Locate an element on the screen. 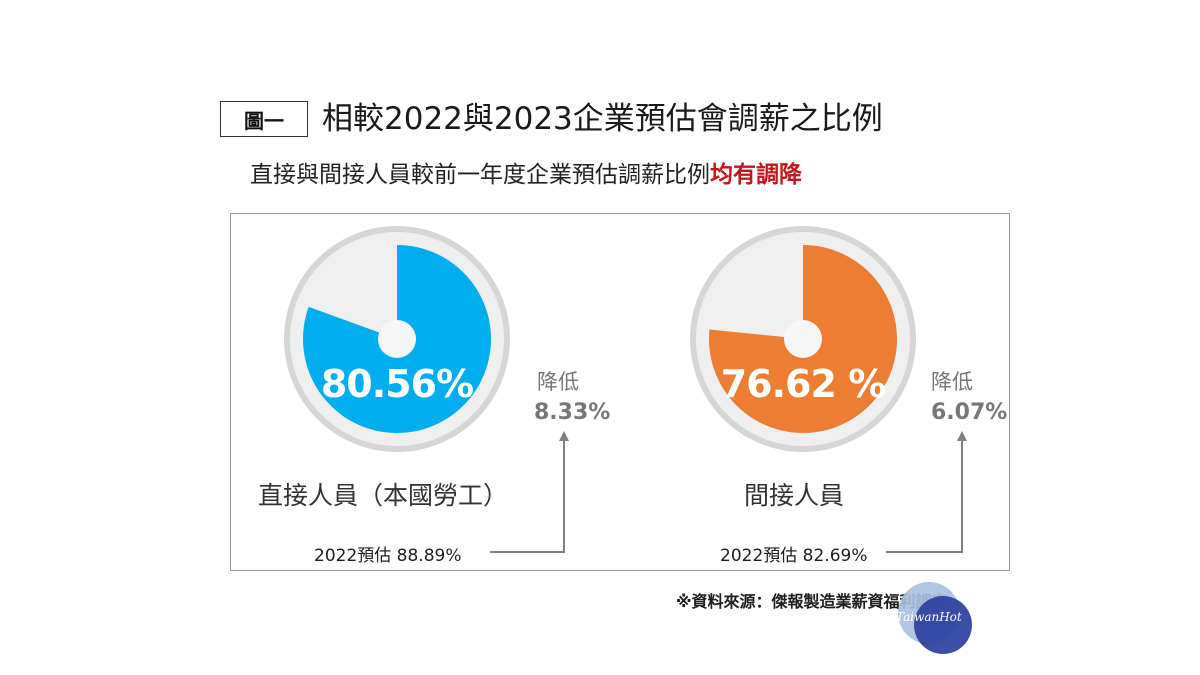 The height and width of the screenshot is (675, 1200). watermark-circle-dark is located at coordinates (943, 625).